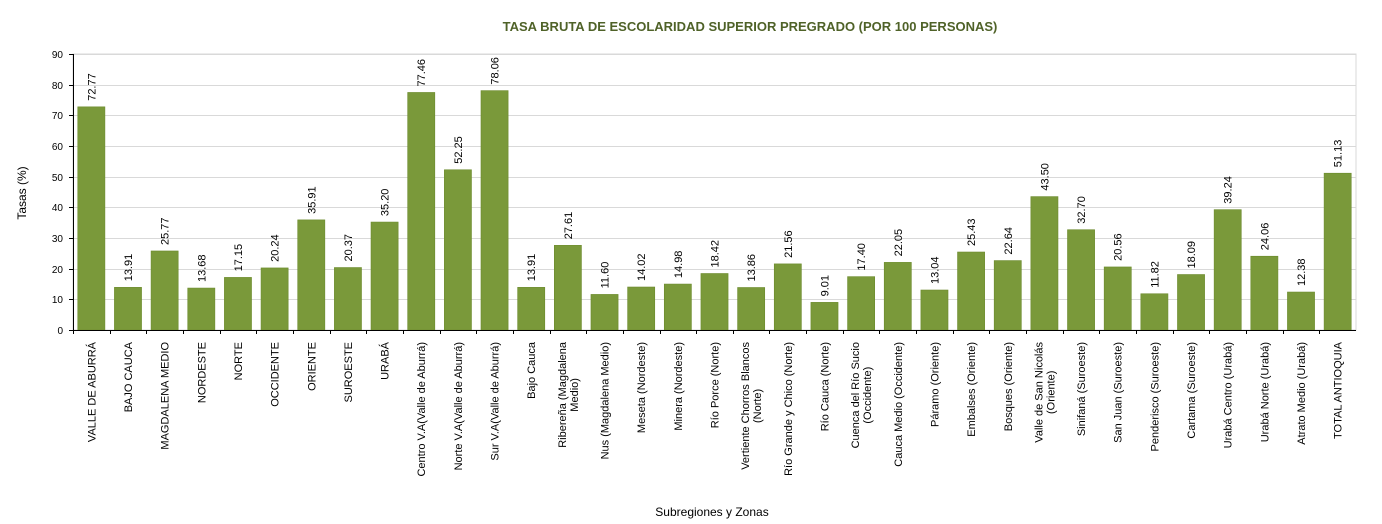 This screenshot has height=524, width=1382. I want to click on x-tick-label: Atrato Medio (Urabá), so click(1302, 393).